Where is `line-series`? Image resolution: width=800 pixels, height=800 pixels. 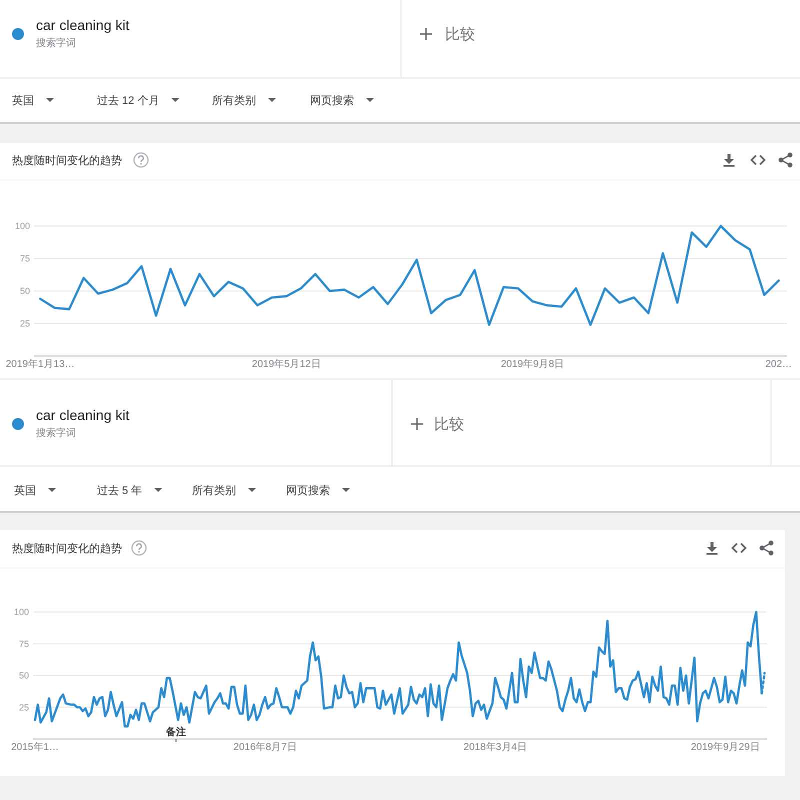
line-series is located at coordinates (409, 275).